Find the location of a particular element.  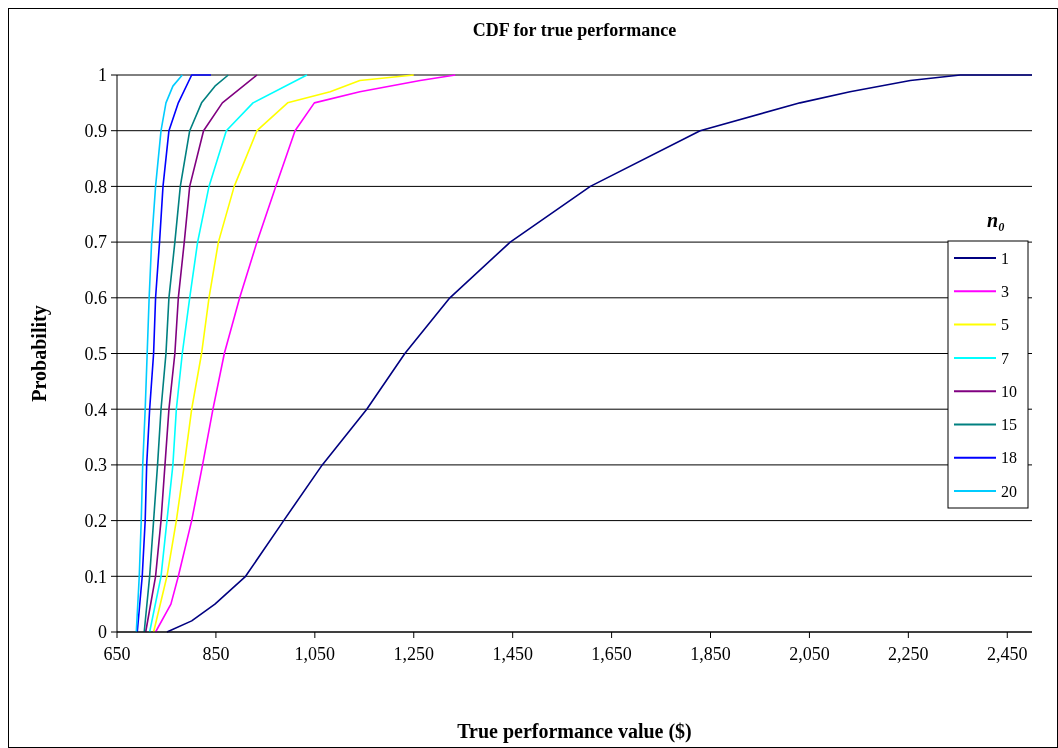

legend-label: 18 is located at coordinates (1009, 458).